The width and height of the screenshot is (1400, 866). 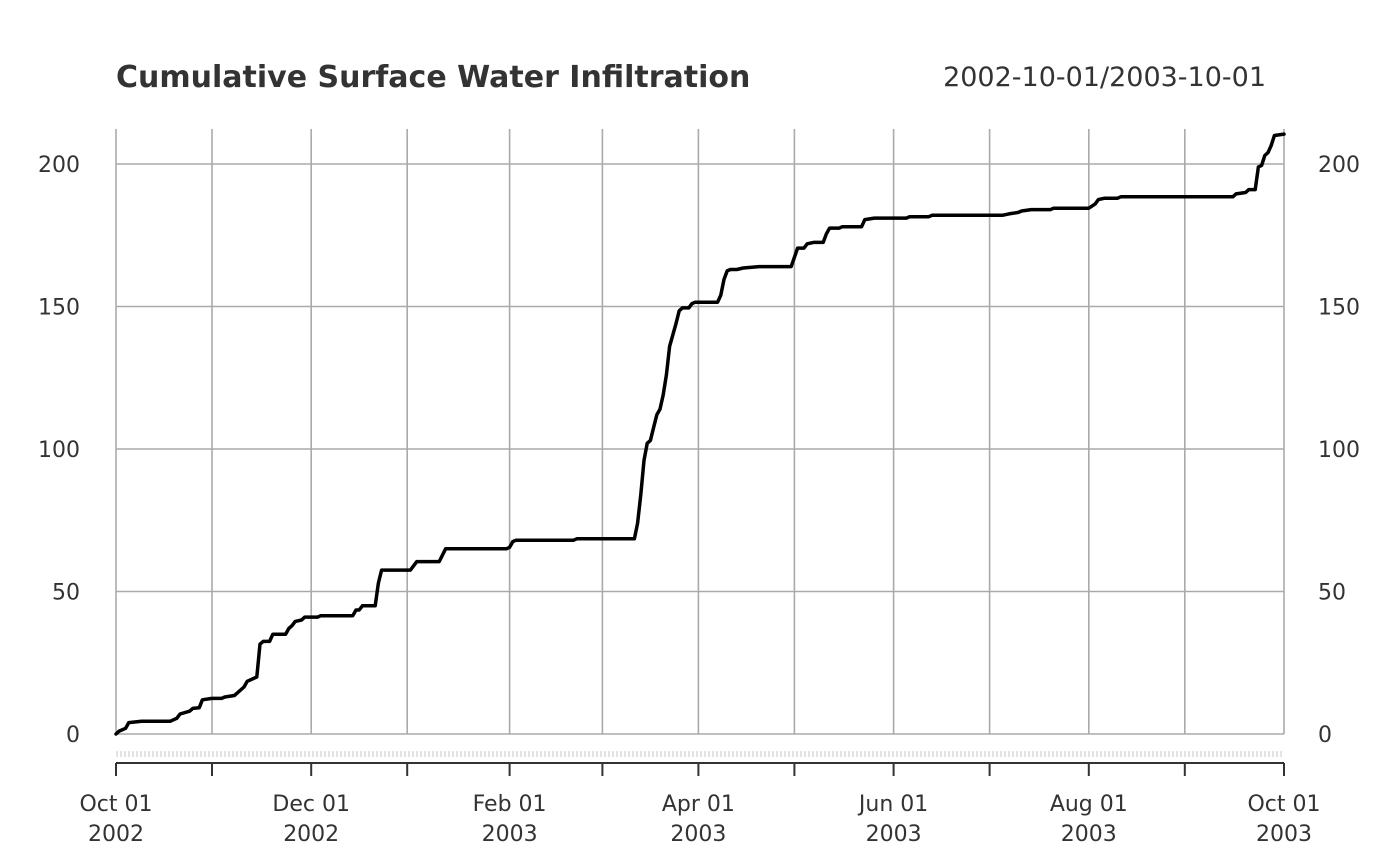 I want to click on y-axis-right: 0 50 100 150 200, so click(x=1339, y=450).